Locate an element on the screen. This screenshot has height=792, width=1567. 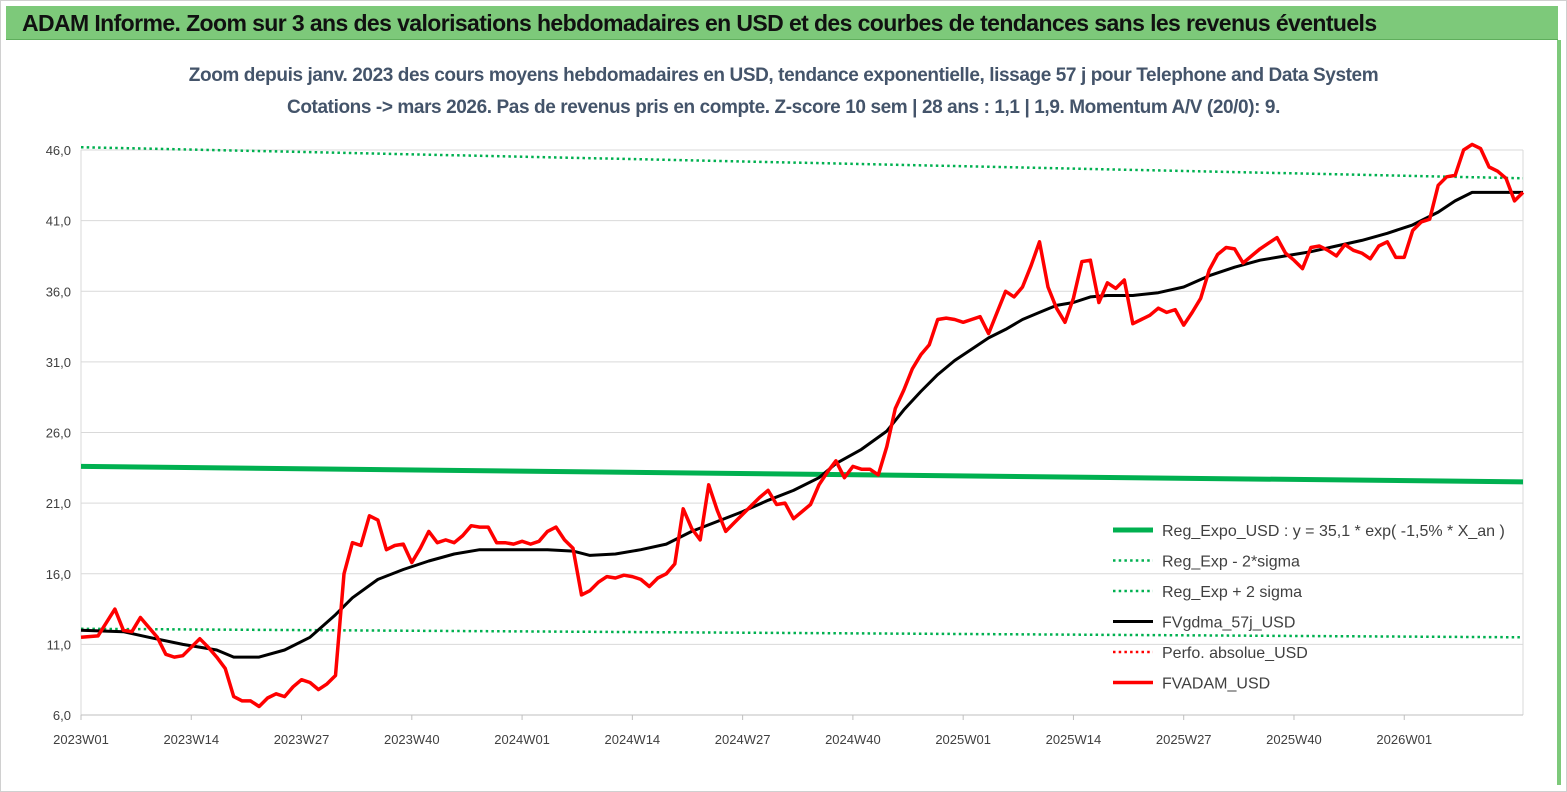
x-tick-label: 2025W01 is located at coordinates (963, 739).